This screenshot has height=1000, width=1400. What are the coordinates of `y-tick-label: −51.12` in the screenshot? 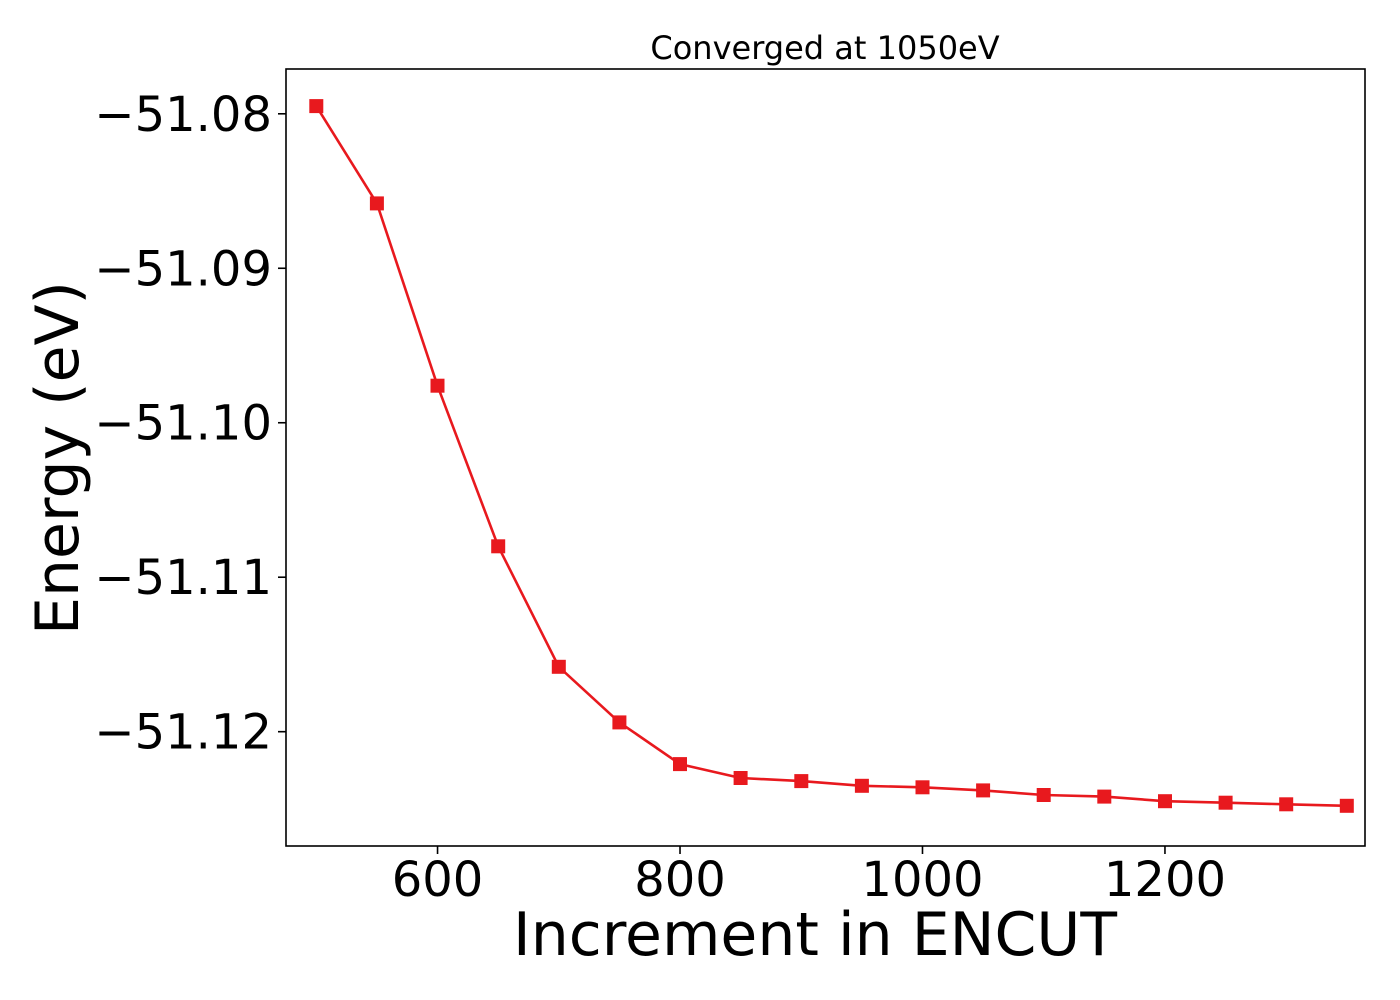 It's located at (183, 733).